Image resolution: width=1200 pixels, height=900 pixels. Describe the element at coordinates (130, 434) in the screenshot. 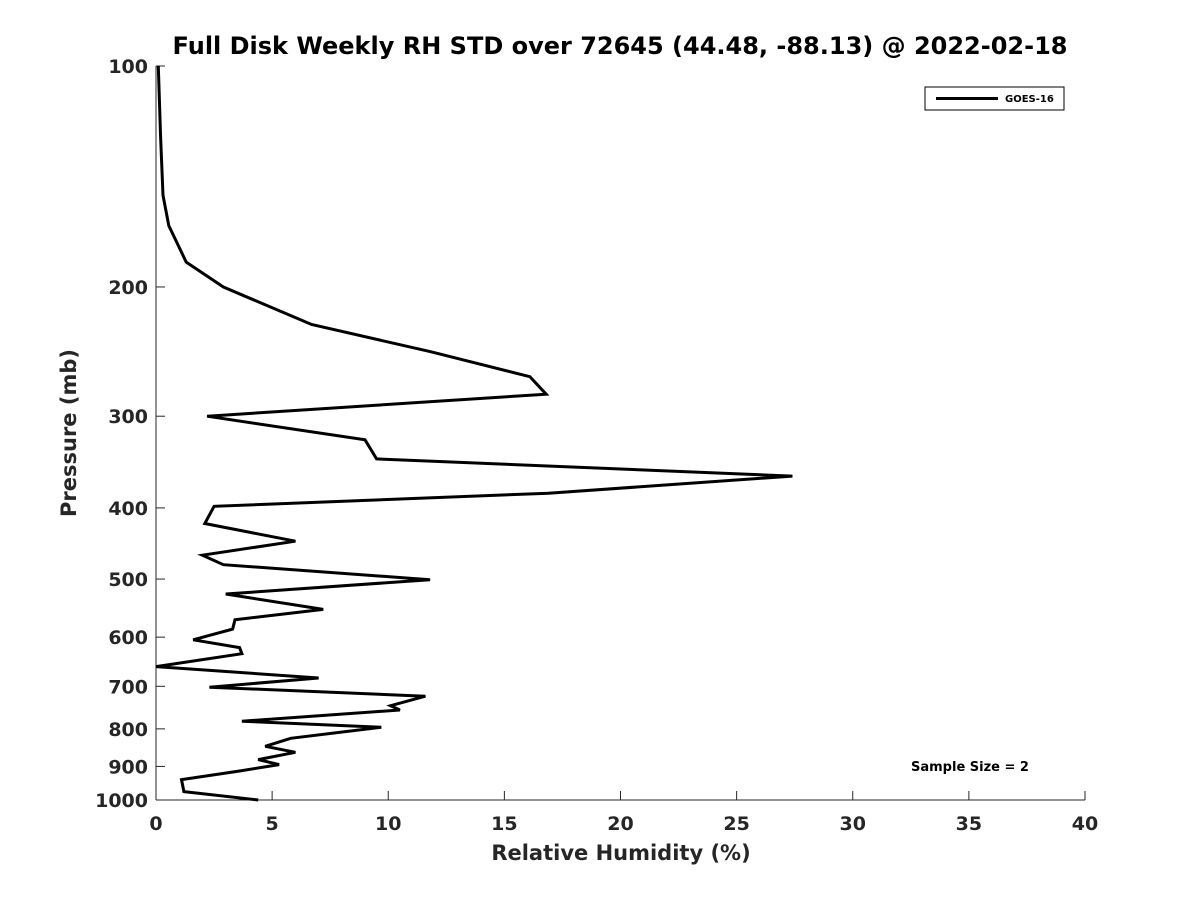

I see `y-ticks: 100 200 300 400 500 600 700 800 900 1000` at that location.